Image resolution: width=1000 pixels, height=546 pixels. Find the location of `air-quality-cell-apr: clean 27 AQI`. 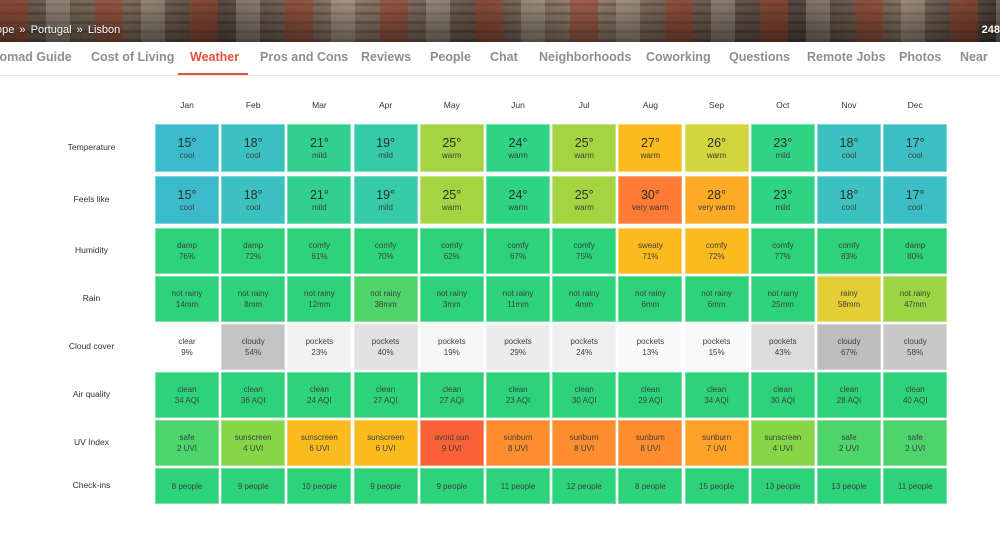

air-quality-cell-apr: clean 27 AQI is located at coordinates (385, 395).